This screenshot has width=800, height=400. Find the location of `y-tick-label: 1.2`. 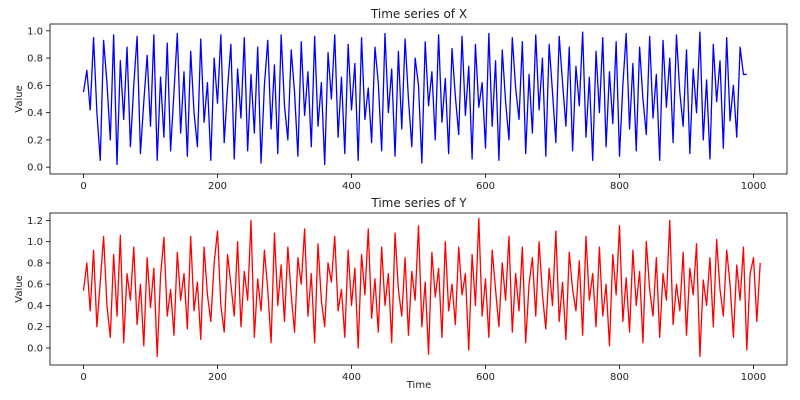

y-tick-label: 1.2 is located at coordinates (35, 221).